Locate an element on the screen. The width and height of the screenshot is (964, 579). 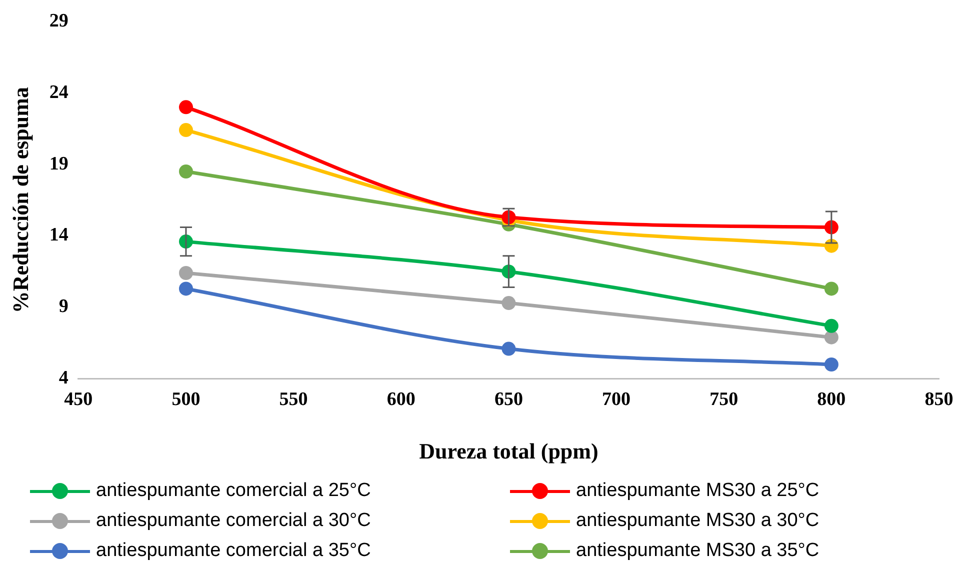
legend-label: antiespumante MS30 a 25°C is located at coordinates (698, 491).